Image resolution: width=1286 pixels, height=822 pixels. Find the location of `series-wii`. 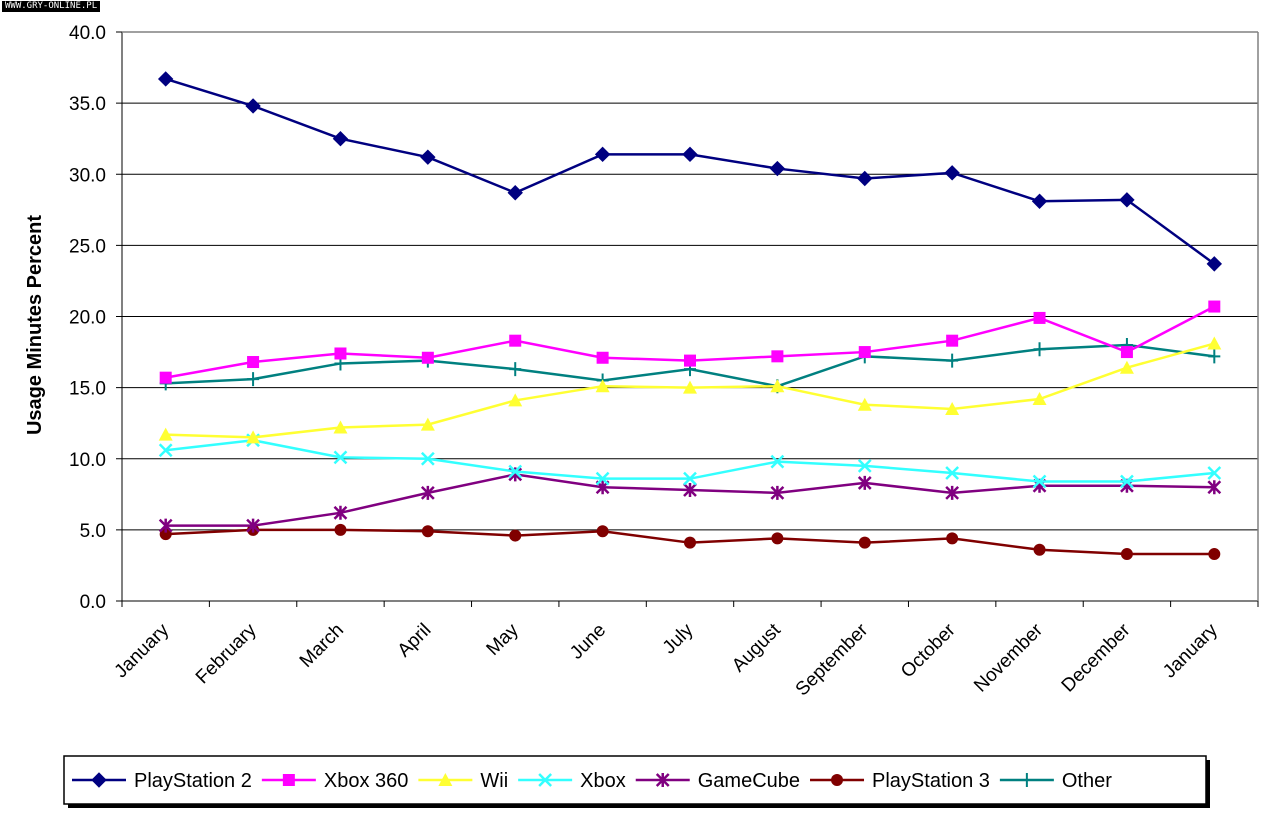

series-wii is located at coordinates (690, 390).